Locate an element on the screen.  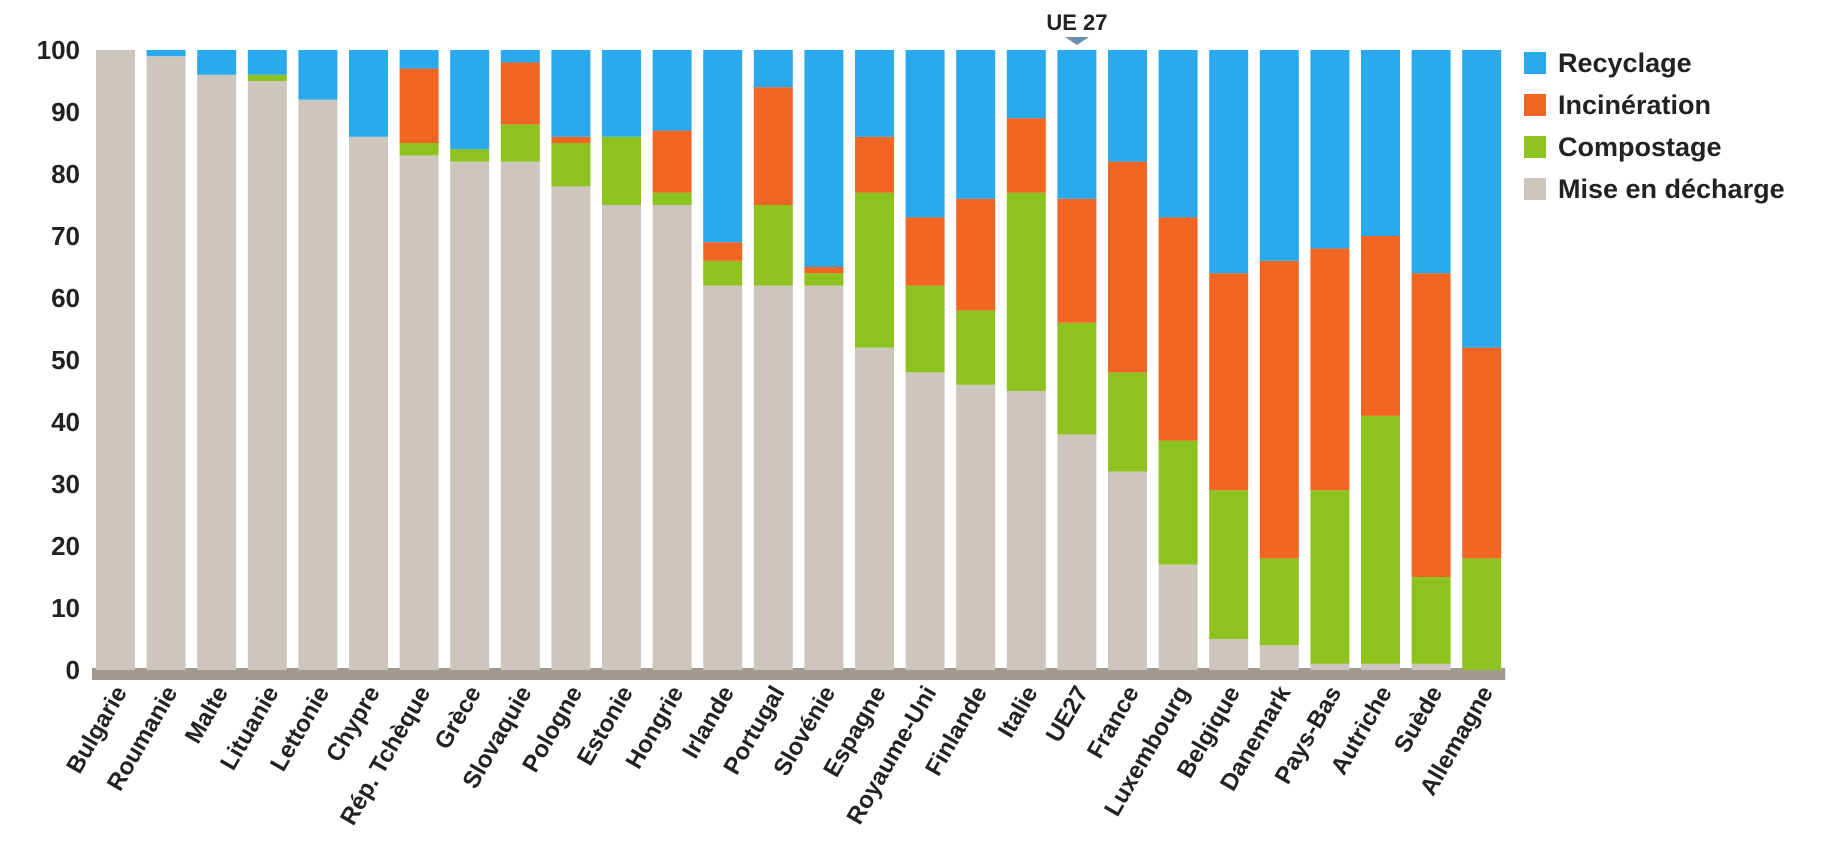
bar-segment-recyclage-royaume-uni is located at coordinates (925, 134).